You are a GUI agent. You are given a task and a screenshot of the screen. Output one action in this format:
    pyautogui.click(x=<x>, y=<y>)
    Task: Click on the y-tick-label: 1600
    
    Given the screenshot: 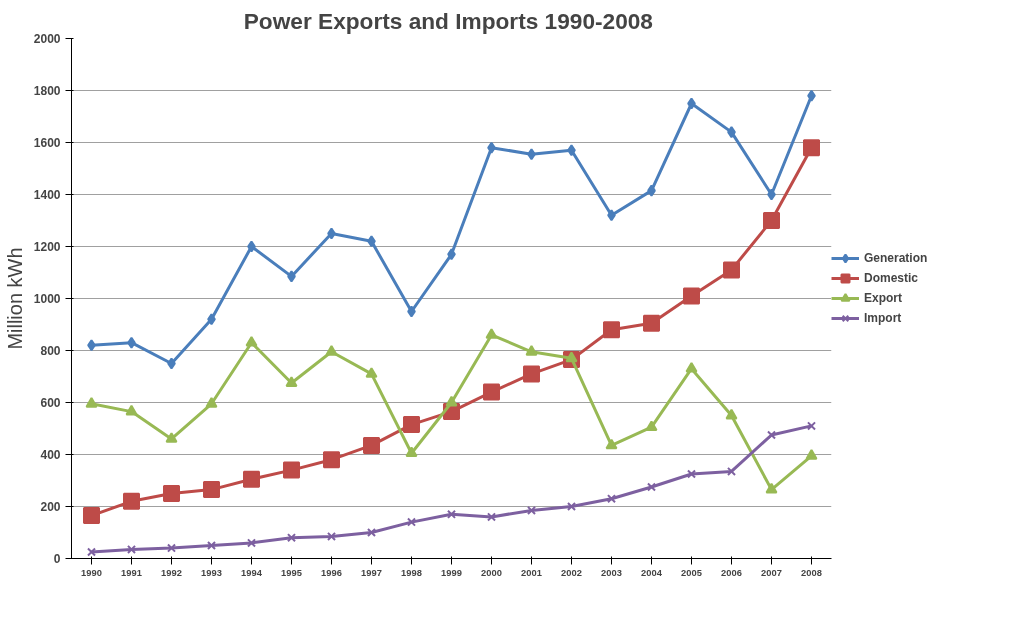 What is the action you would take?
    pyautogui.click(x=47, y=143)
    